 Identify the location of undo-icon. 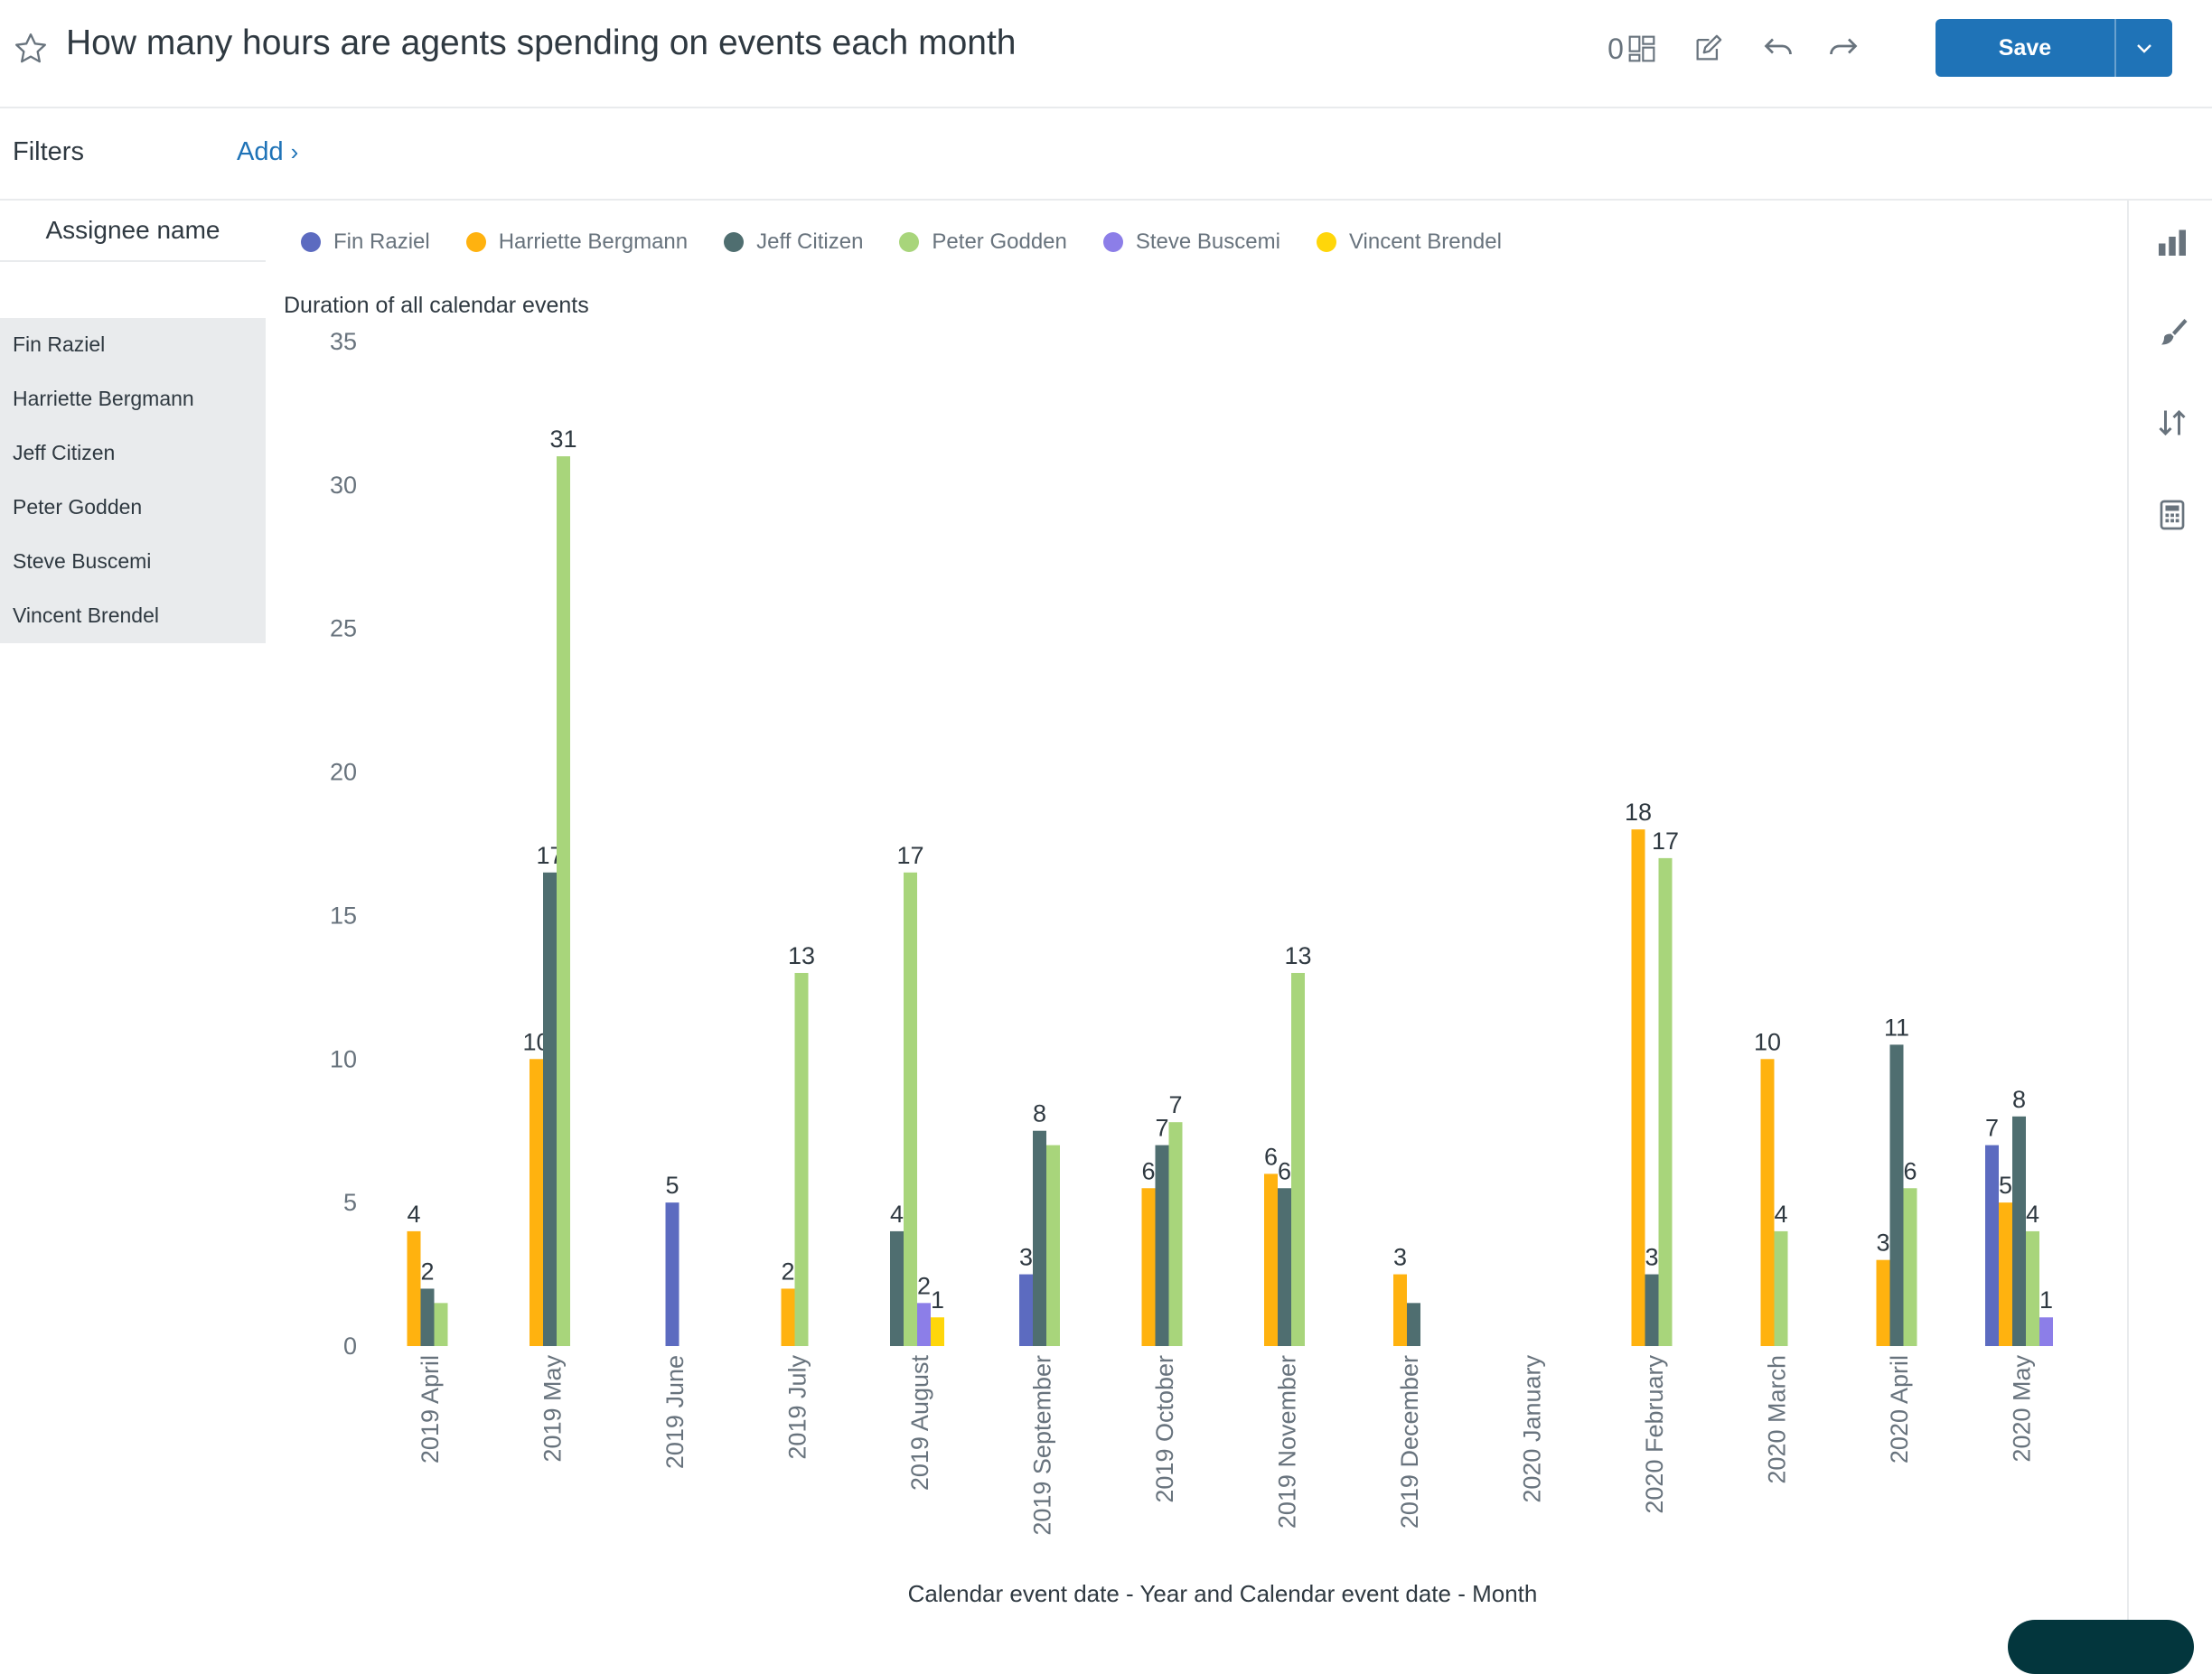
(1778, 47).